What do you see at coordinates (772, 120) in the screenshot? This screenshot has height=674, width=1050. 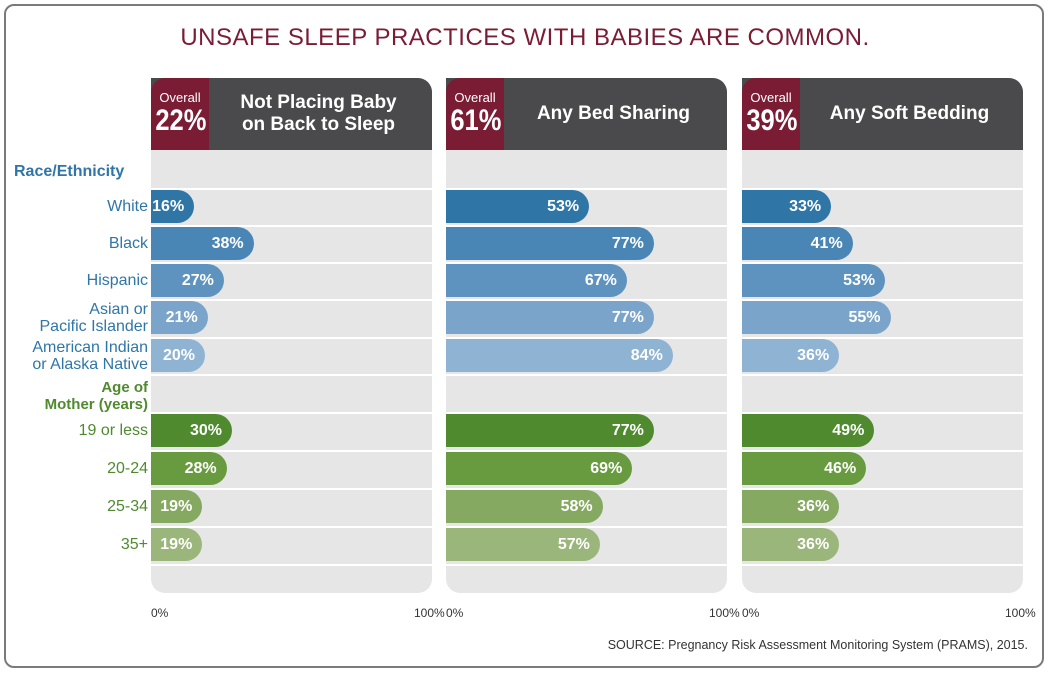 I see `overall-value: 39%` at bounding box center [772, 120].